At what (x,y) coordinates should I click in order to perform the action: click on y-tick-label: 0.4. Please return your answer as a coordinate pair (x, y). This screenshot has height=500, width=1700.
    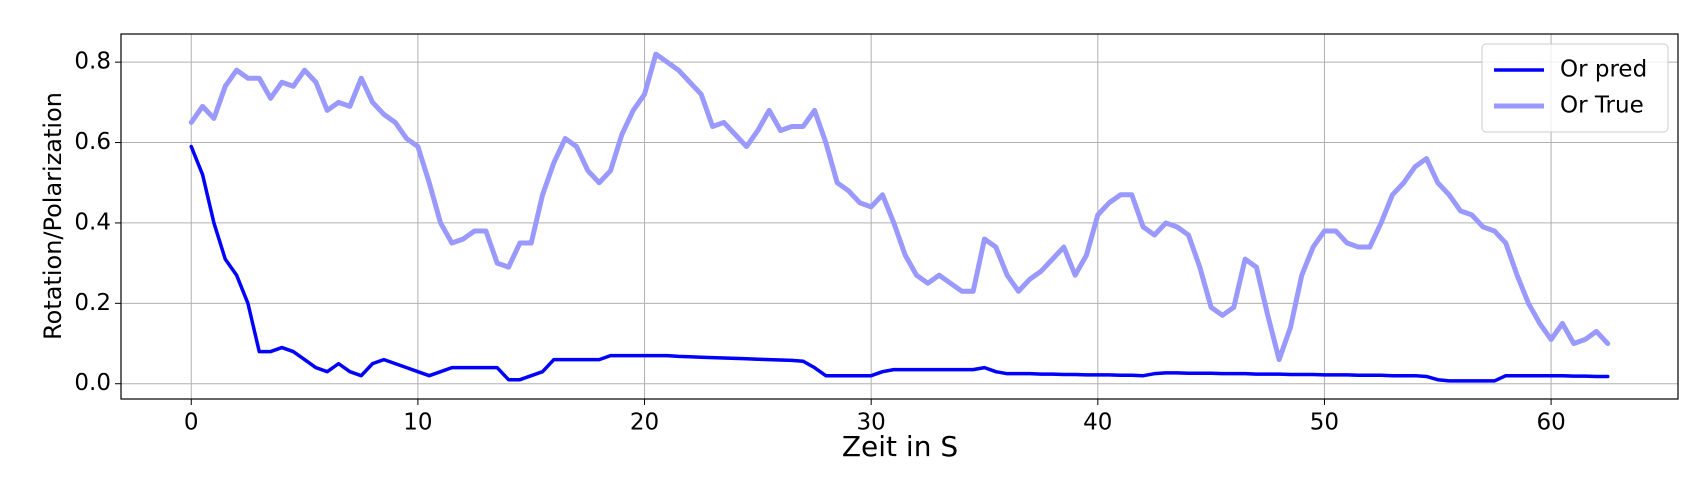
    Looking at the image, I should click on (92, 222).